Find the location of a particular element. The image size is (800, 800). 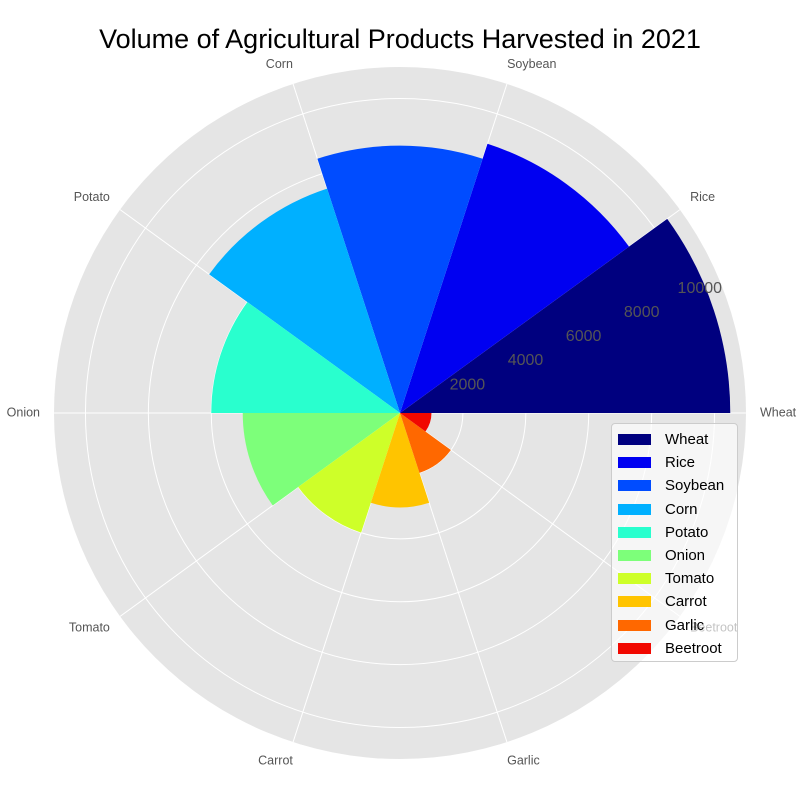

legend-item-beetroot: Beetroot is located at coordinates (674, 648).